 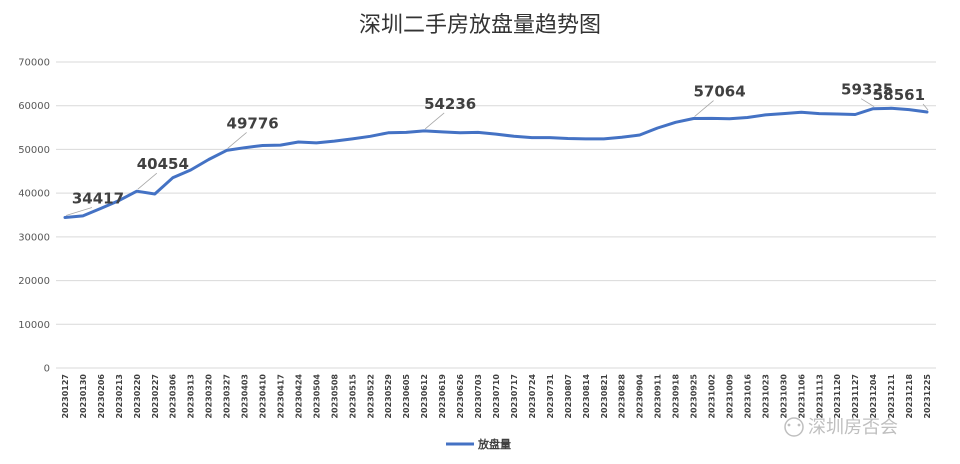 I want to click on x-tick-label: 20230619, so click(x=442, y=396).